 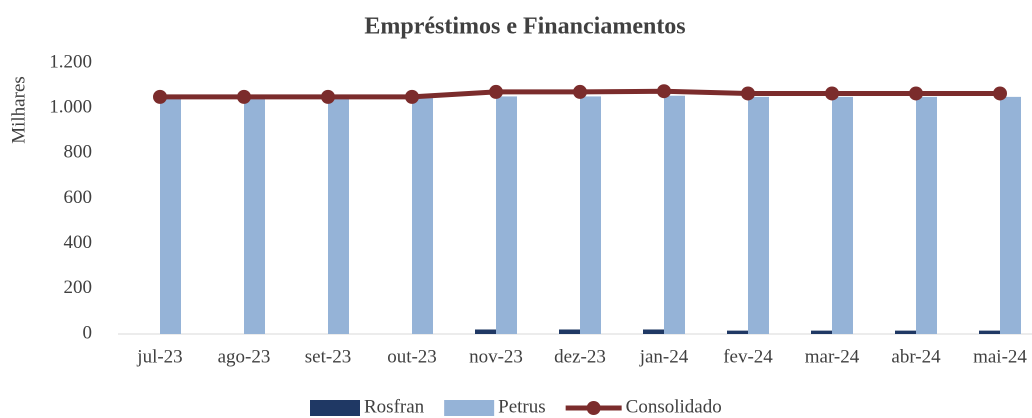 I want to click on y-tick-label: 200, so click(x=78, y=287).